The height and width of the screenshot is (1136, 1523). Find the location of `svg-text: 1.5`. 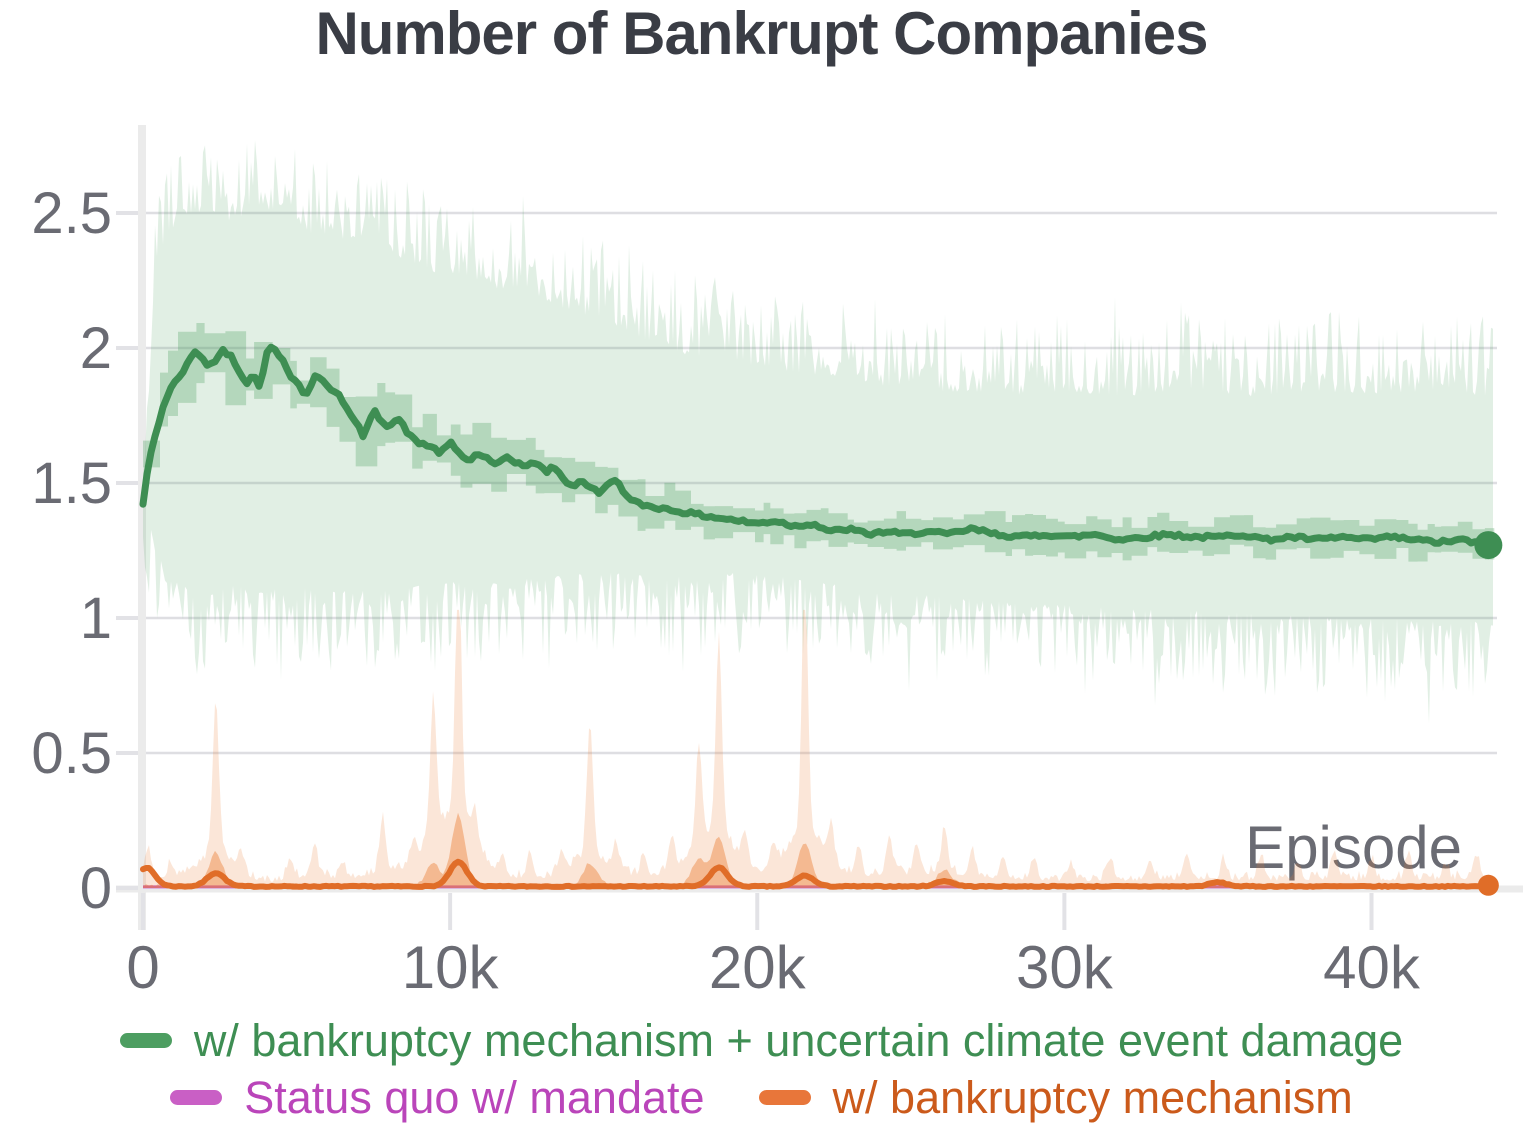

svg-text: 1.5 is located at coordinates (71, 483).